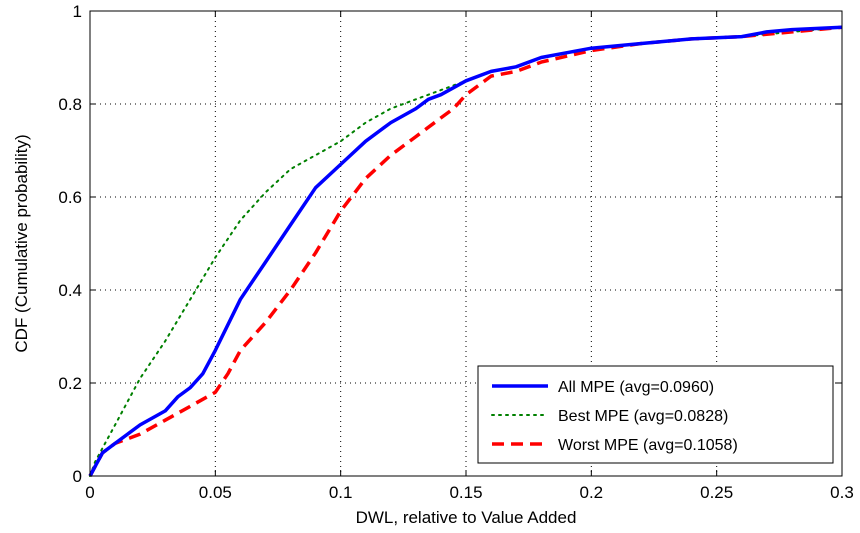 Image resolution: width=860 pixels, height=533 pixels. I want to click on x-tick-label: 0.05, so click(215, 492).